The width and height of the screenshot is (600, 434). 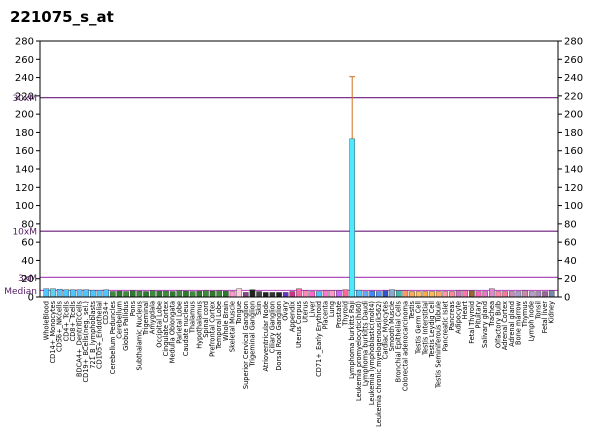 What do you see at coordinates (119, 320) in the screenshot?
I see `x-tick-label: Cerebellum` at bounding box center [119, 320].